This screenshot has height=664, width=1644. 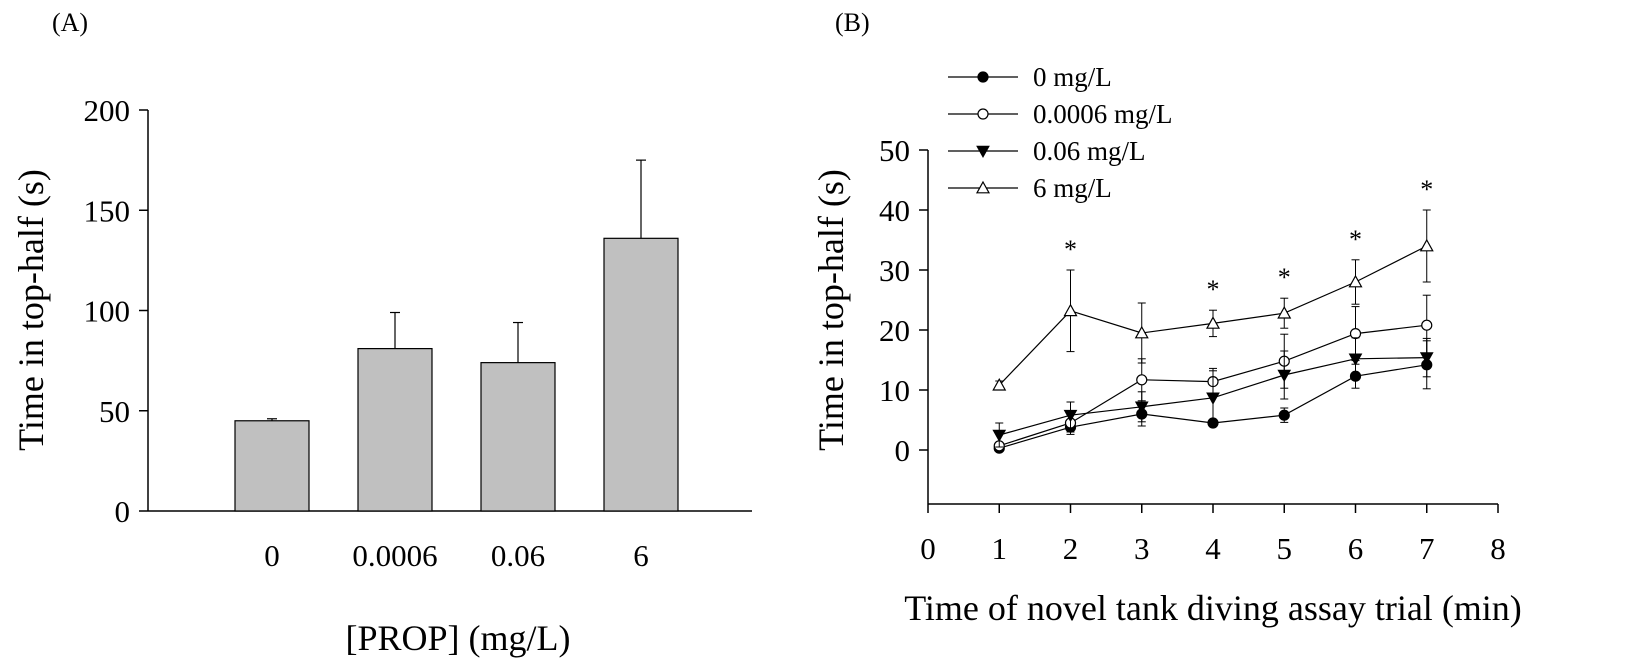 What do you see at coordinates (107, 311) in the screenshot?
I see `panel-a-y-tick-label: 100` at bounding box center [107, 311].